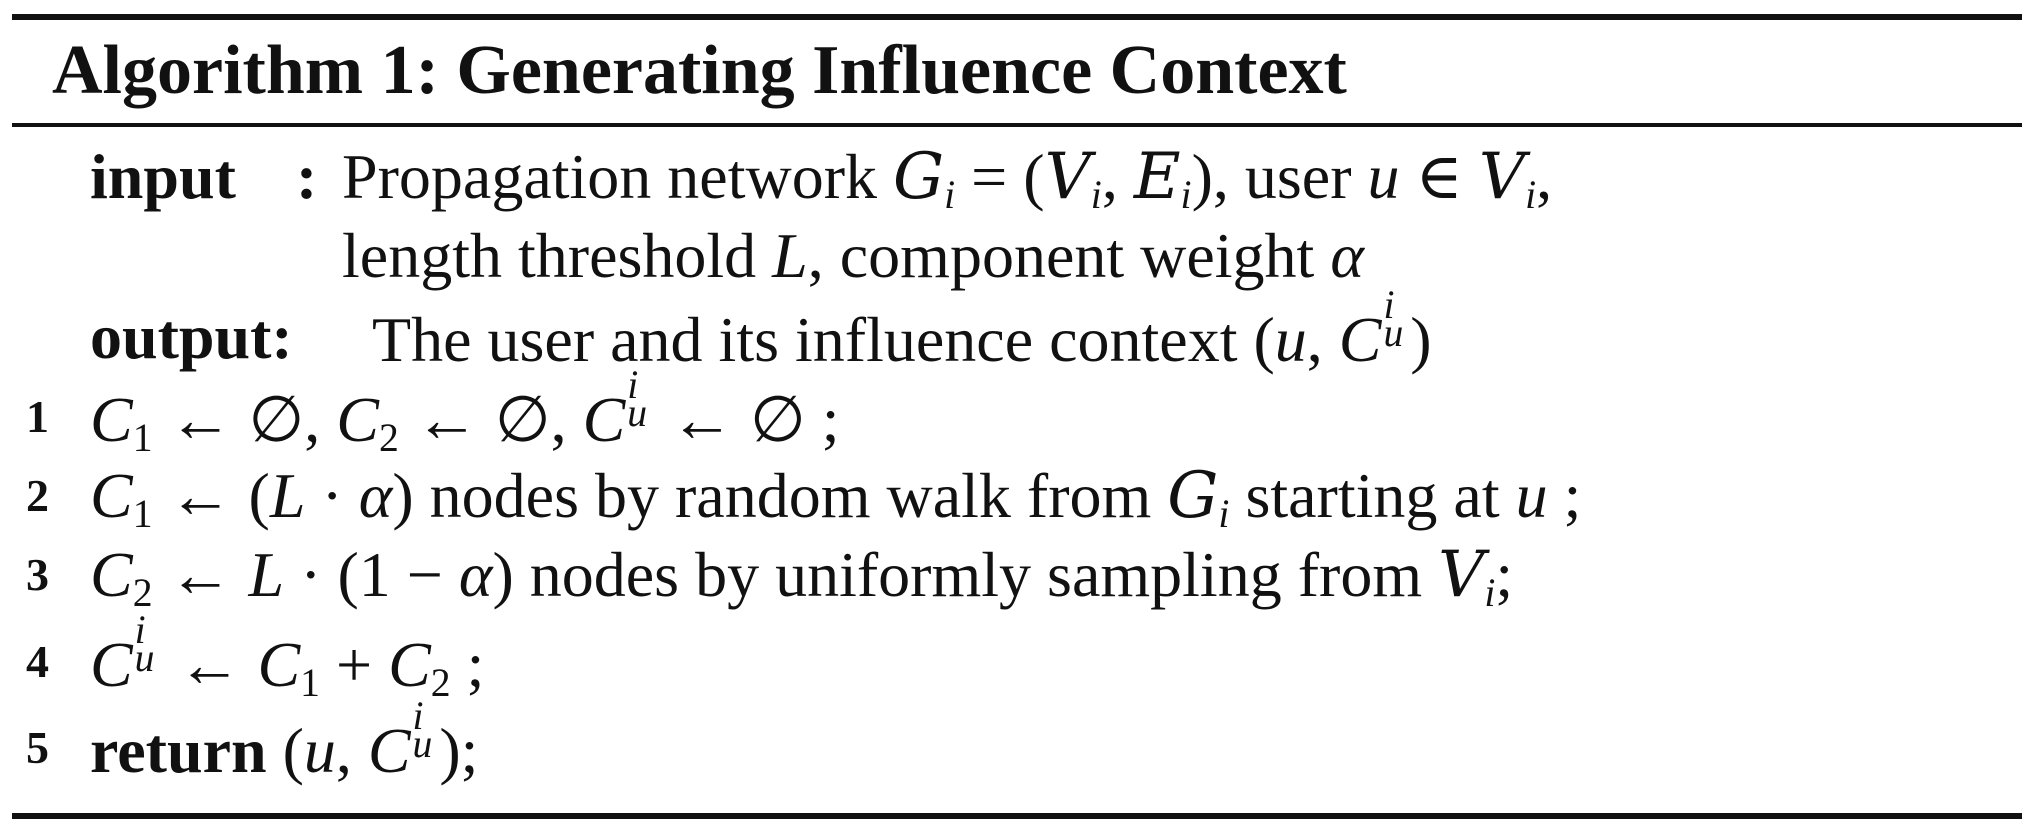  I want to click on edge-set-symbol: E, so click(1157, 177).